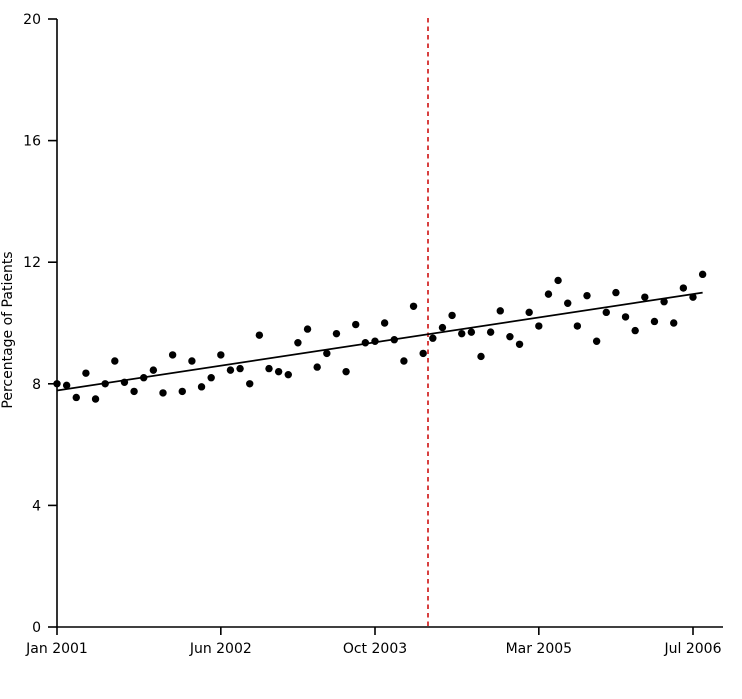 This screenshot has height=699, width=742. I want to click on y-tick-label: 16, so click(32, 142).